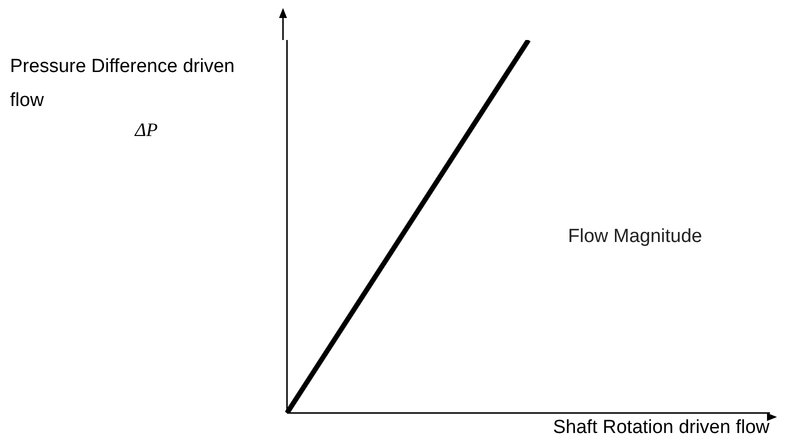 The width and height of the screenshot is (785, 445). I want to click on text: ΔP, so click(146, 131).